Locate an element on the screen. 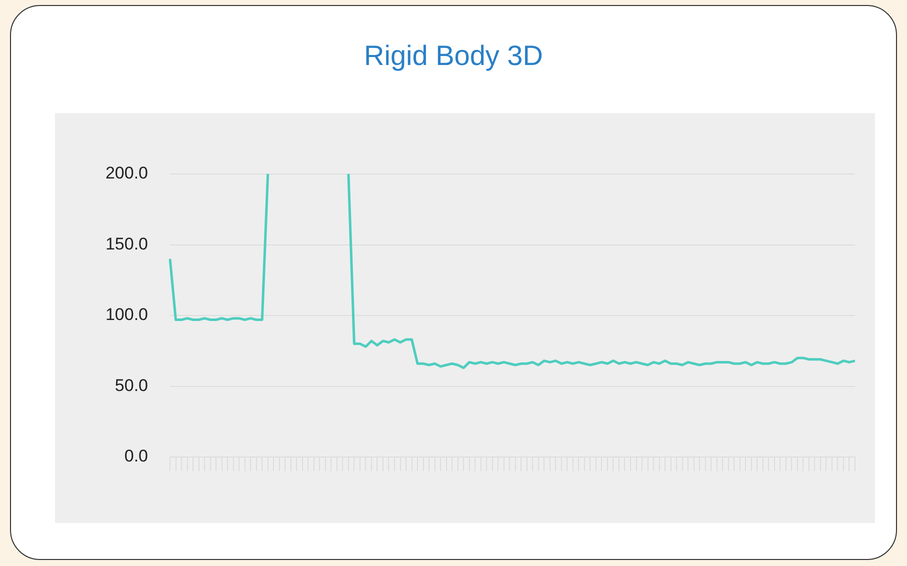 This screenshot has width=907, height=566. chart-title: Rigid Body 3D is located at coordinates (453, 56).